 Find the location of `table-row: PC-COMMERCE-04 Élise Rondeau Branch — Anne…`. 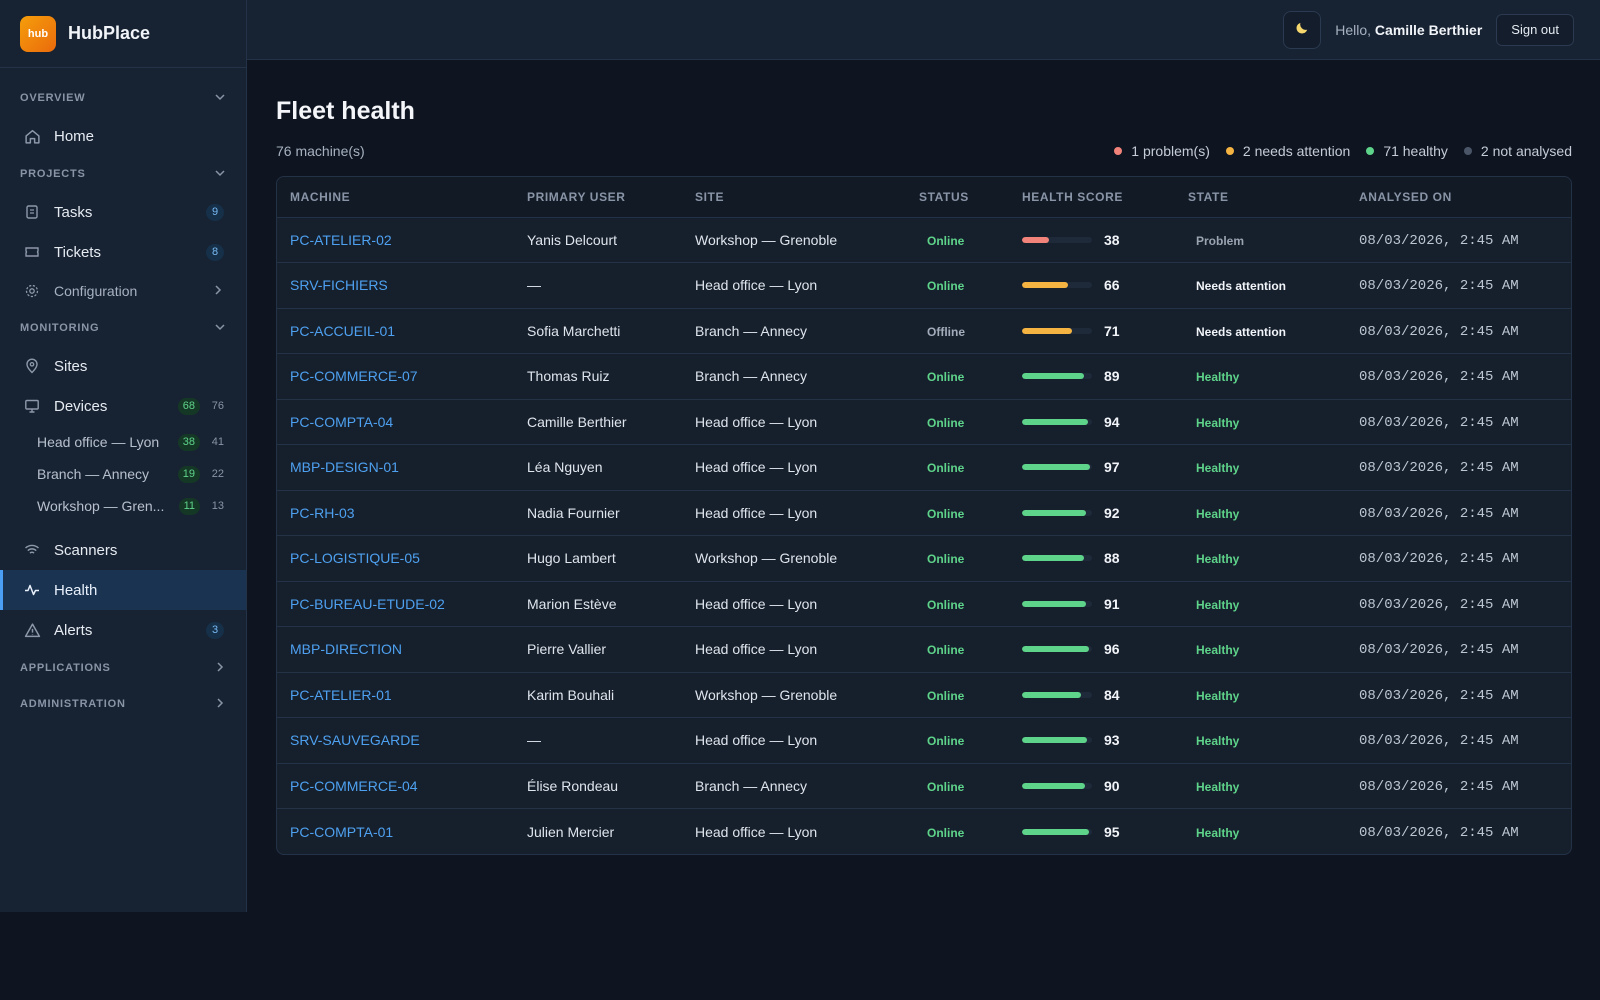

table-row: PC-COMMERCE-04 Élise Rondeau Branch — Anne… is located at coordinates (924, 786).